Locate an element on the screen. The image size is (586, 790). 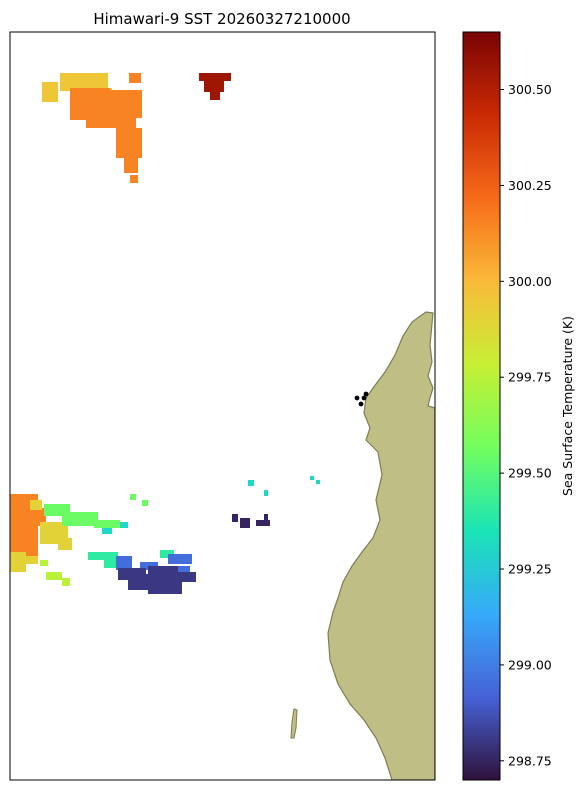
coastline-landmass is located at coordinates (381, 545).